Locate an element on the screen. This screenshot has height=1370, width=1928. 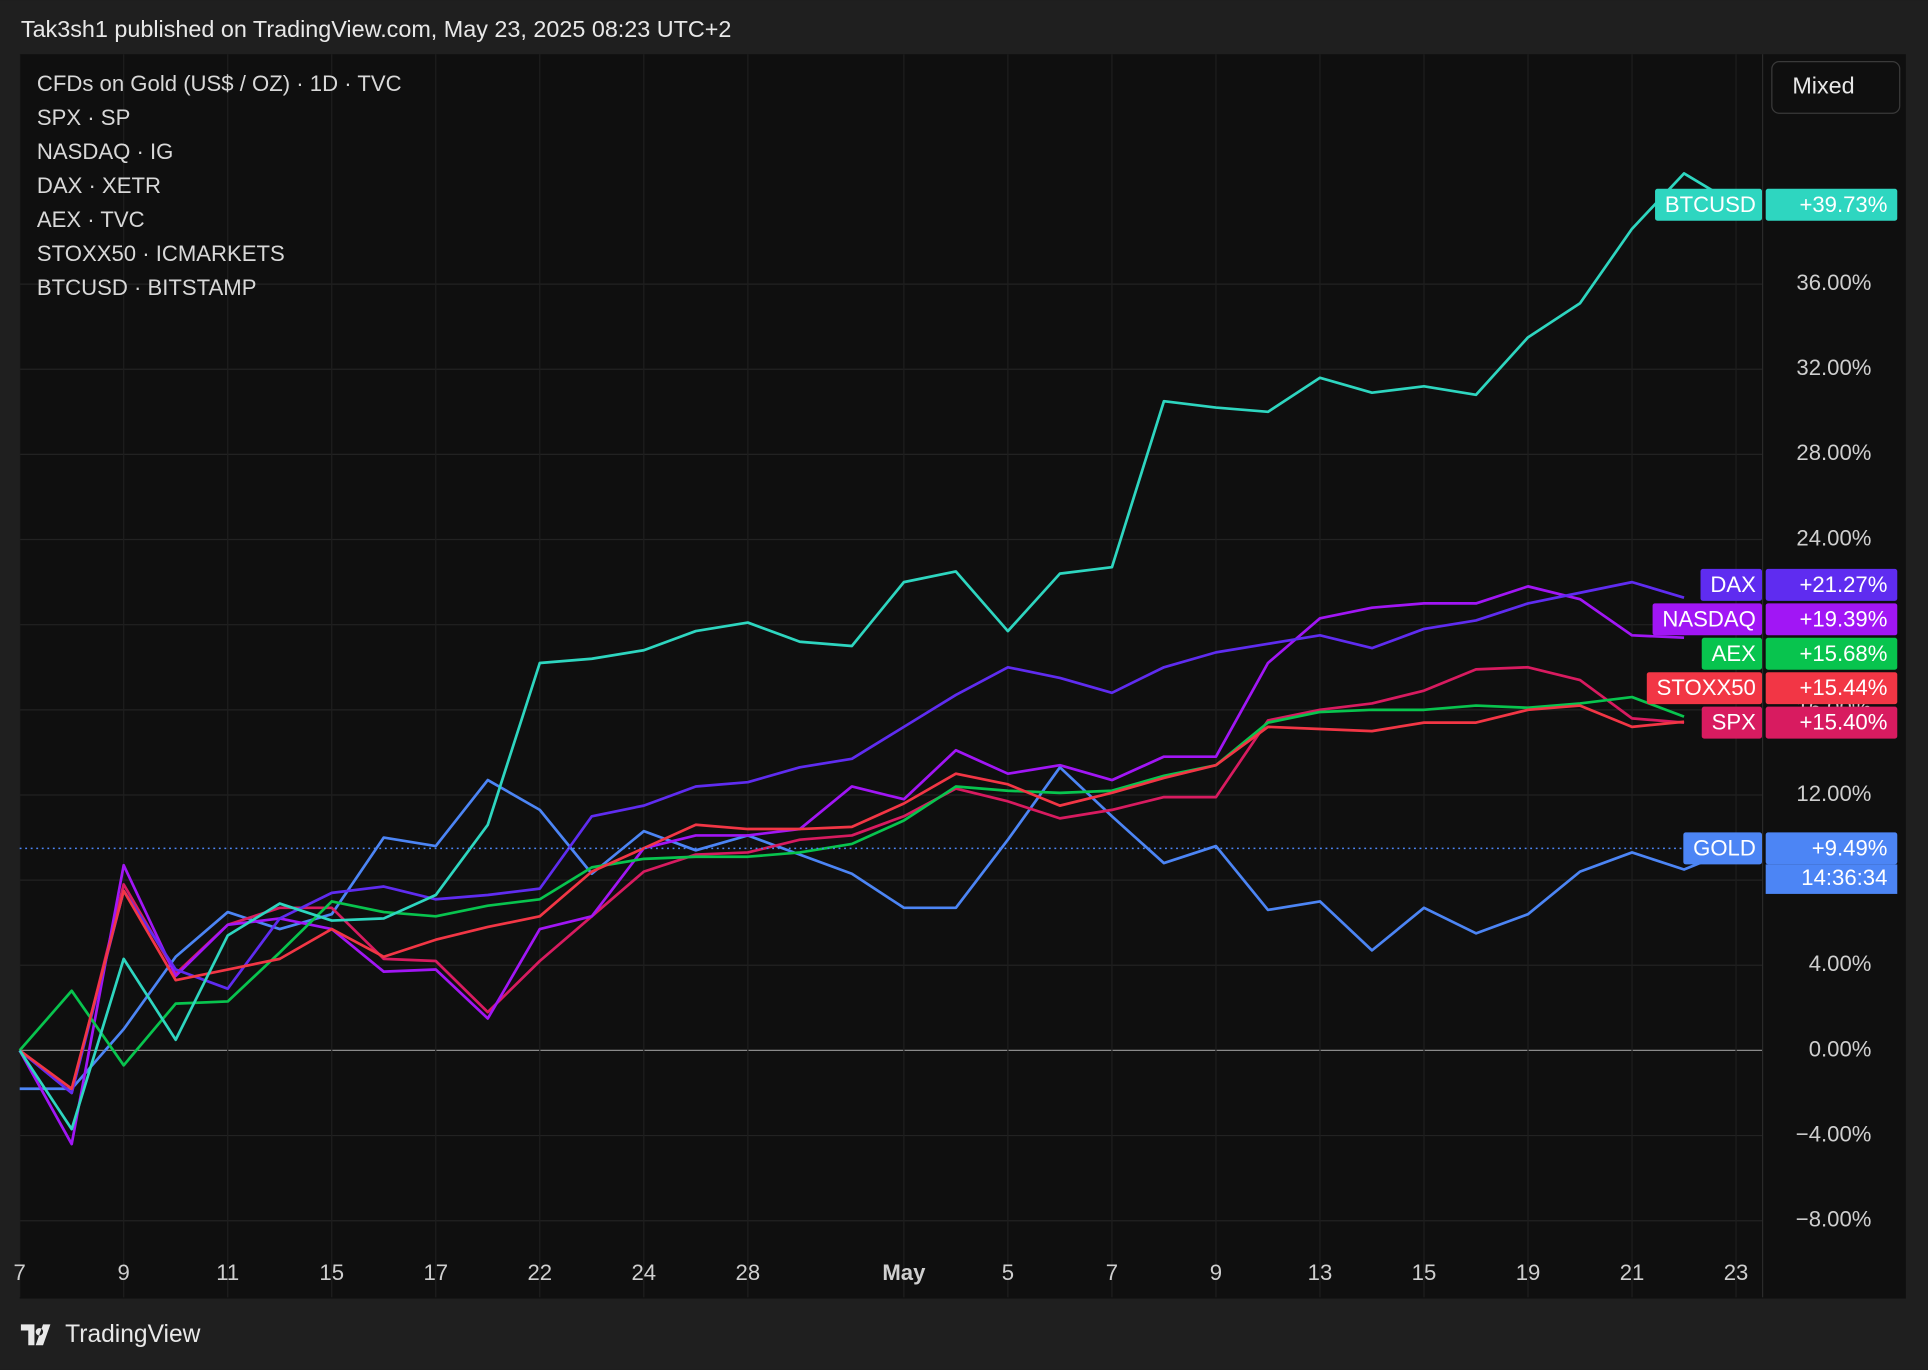
x-tick-label: 23 is located at coordinates (1736, 1272).